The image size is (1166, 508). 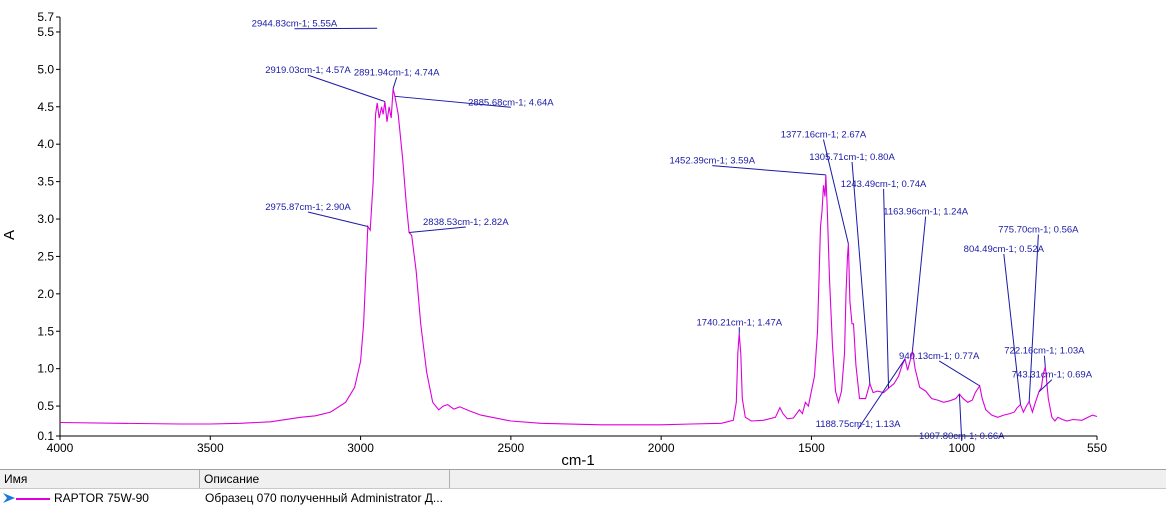 I want to click on x-tick-label: 1500, so click(x=811, y=448).